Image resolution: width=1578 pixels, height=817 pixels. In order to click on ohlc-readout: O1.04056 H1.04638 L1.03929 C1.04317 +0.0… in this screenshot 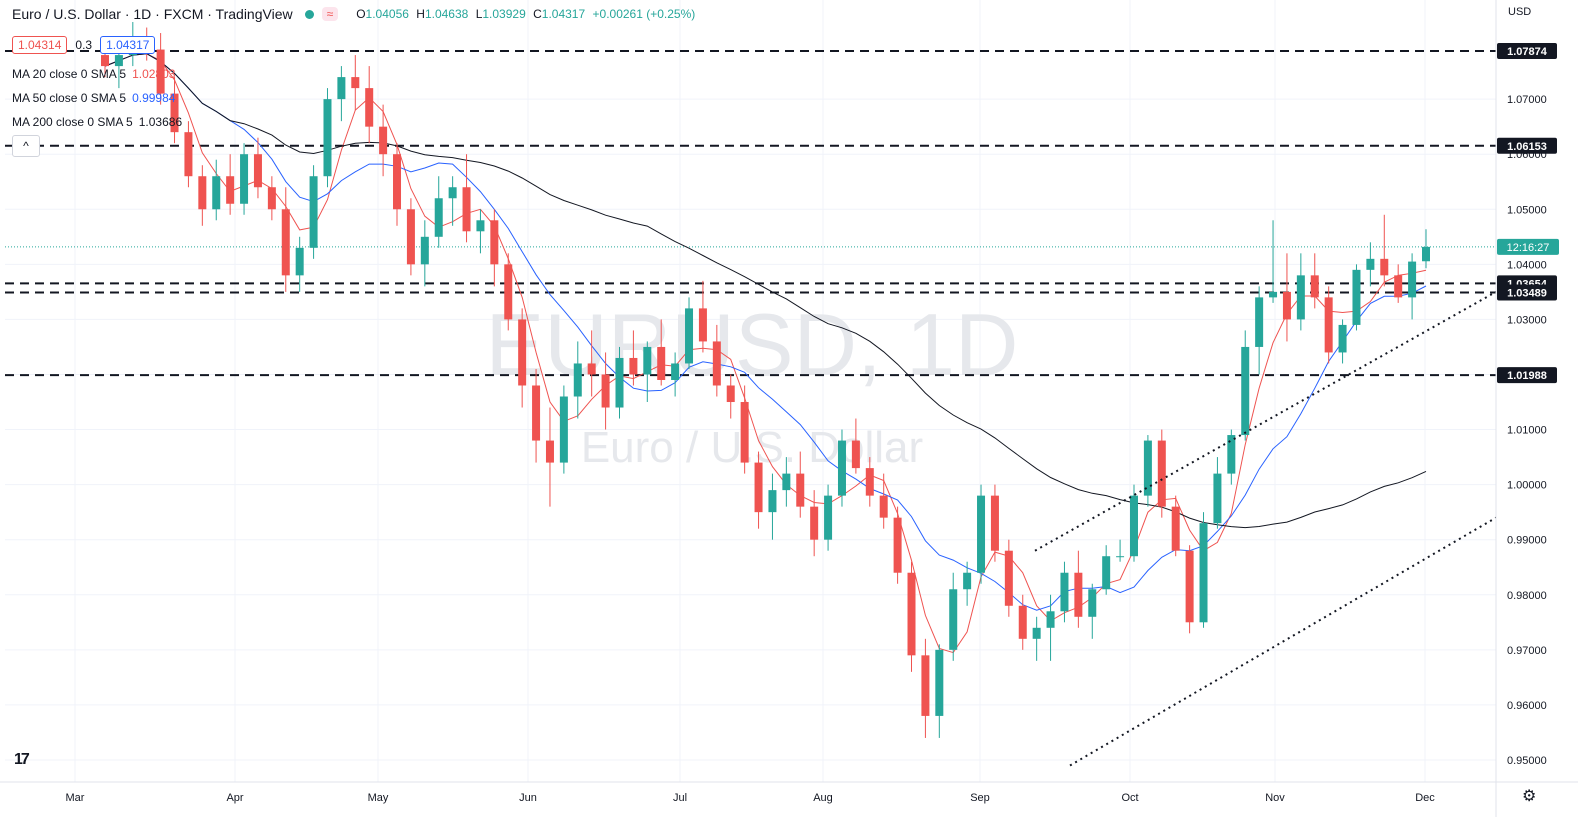, I will do `click(526, 14)`.